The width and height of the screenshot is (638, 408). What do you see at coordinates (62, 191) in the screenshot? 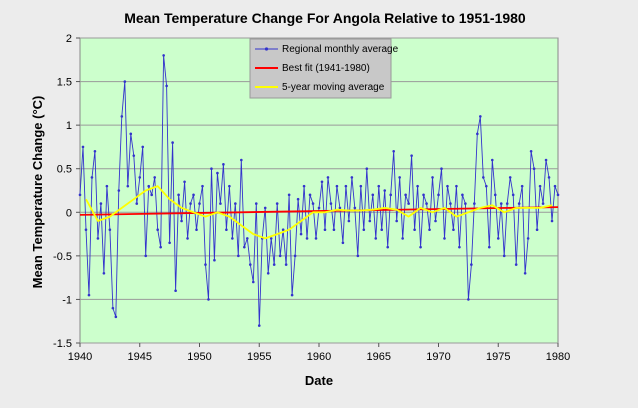
I see `y-tick-labels: -1.5 -1 -0.5 0 0.5 1 1.5 2` at bounding box center [62, 191].